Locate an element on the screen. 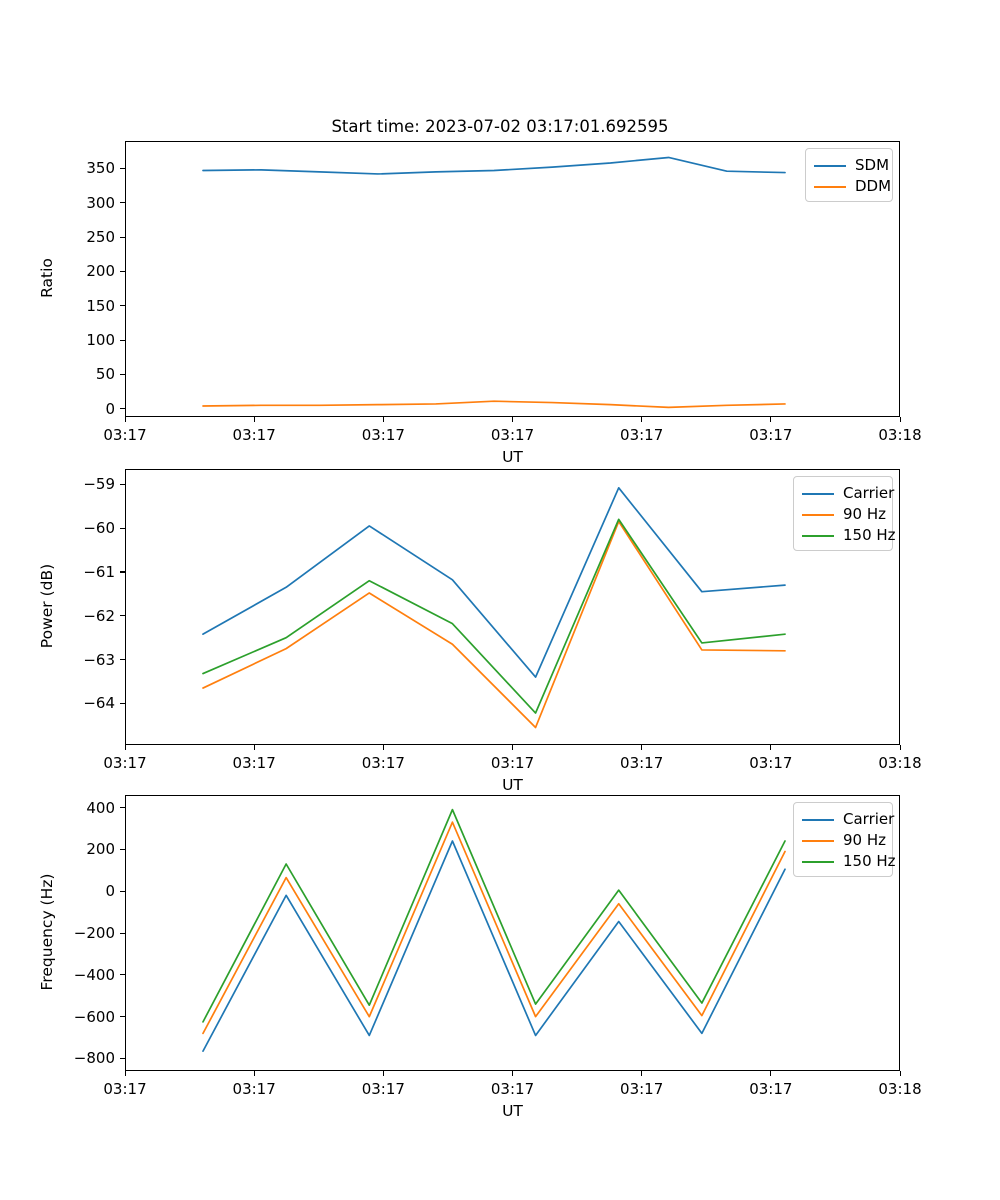  frequency-legend-item: 150 Hz is located at coordinates (849, 861).